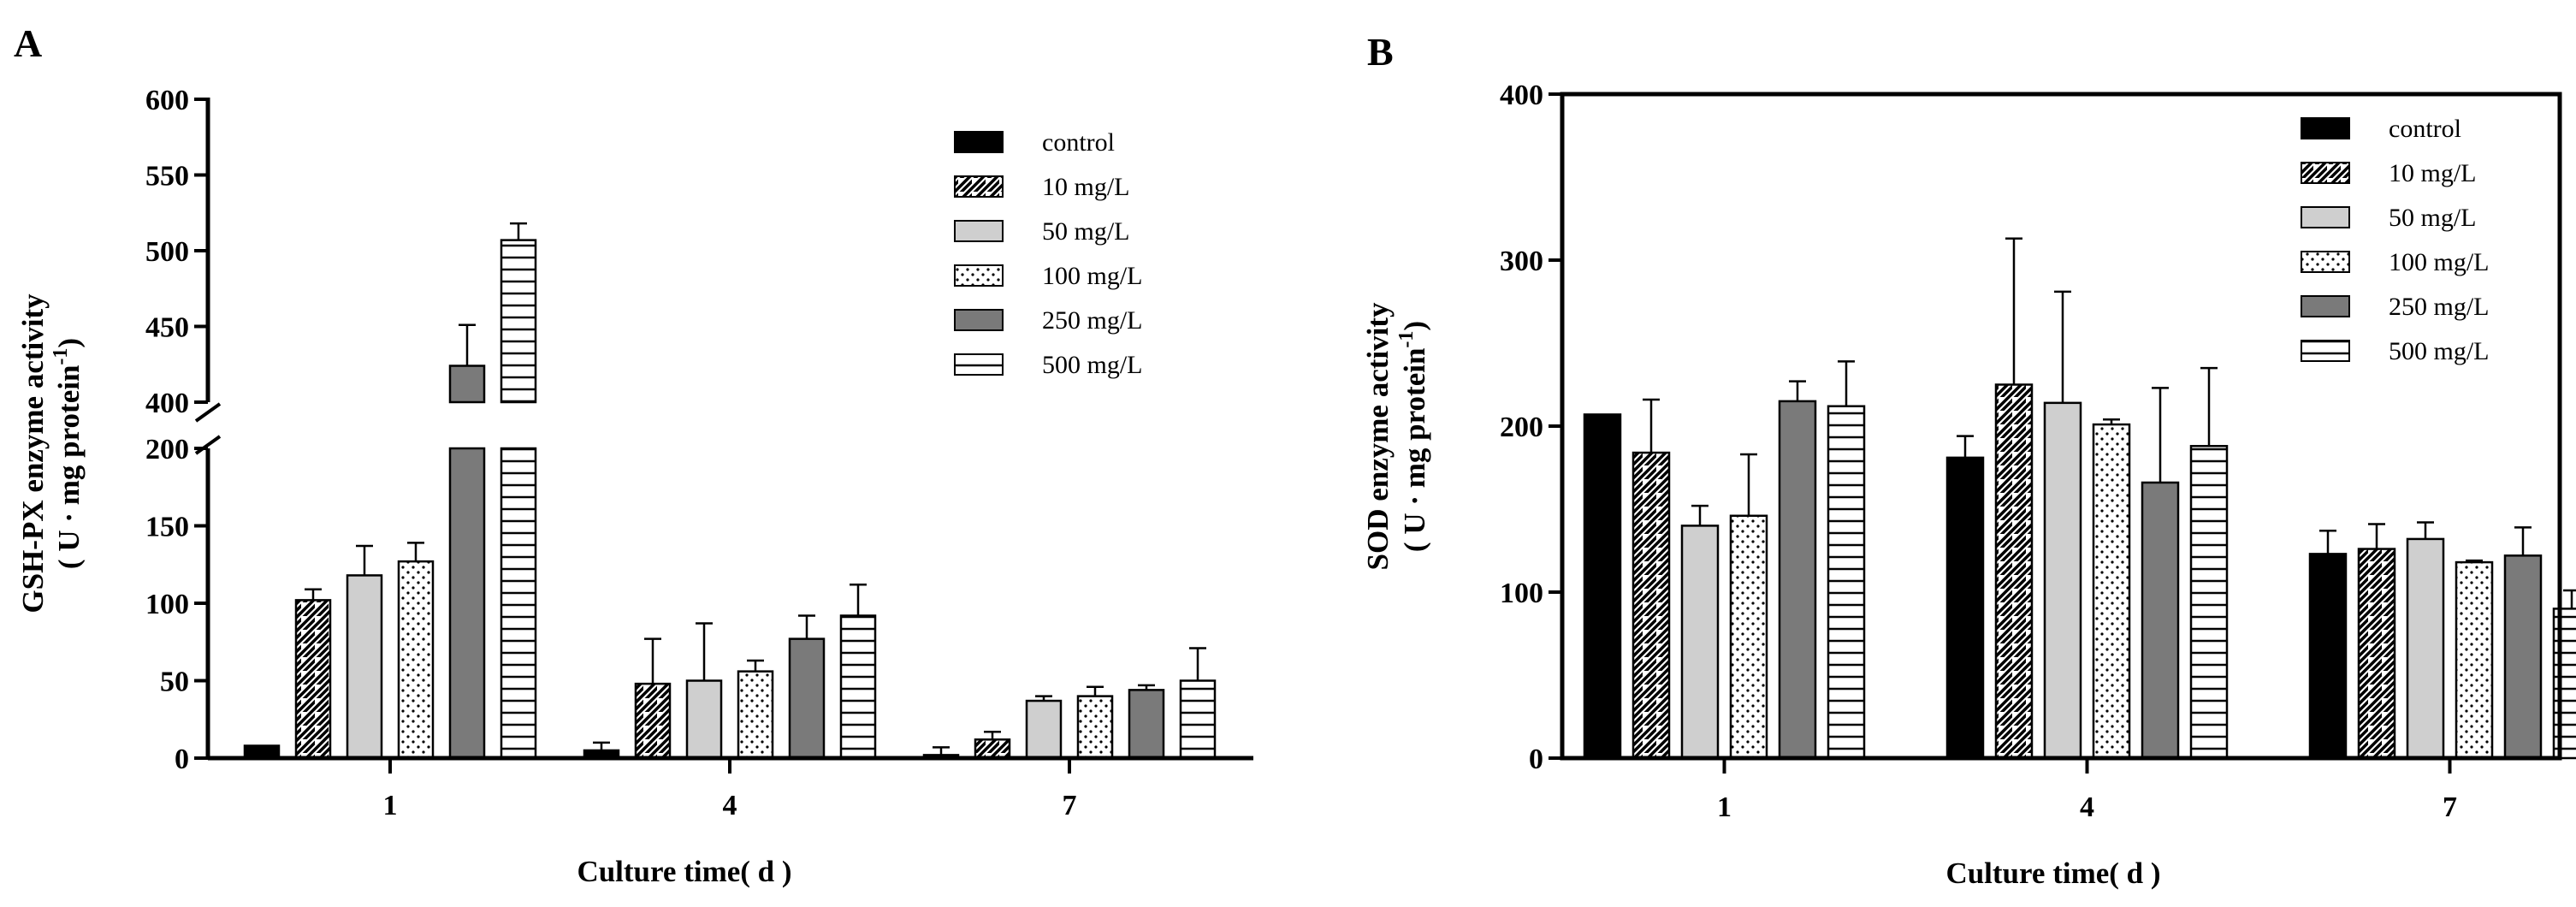  I want to click on panel-a-ytick-label: 200, so click(167, 449).